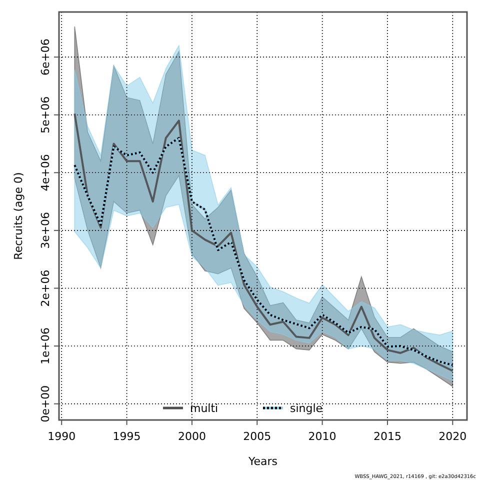  What do you see at coordinates (126, 436) in the screenshot?
I see `x-tick-label: 1995` at bounding box center [126, 436].